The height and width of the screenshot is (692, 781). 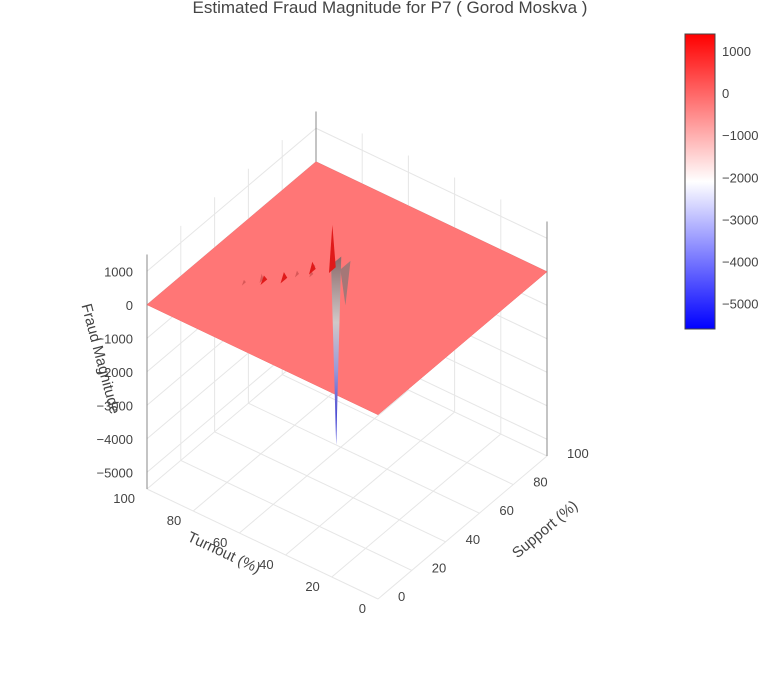 I want to click on z-tick-label: −5000, so click(x=114, y=472).